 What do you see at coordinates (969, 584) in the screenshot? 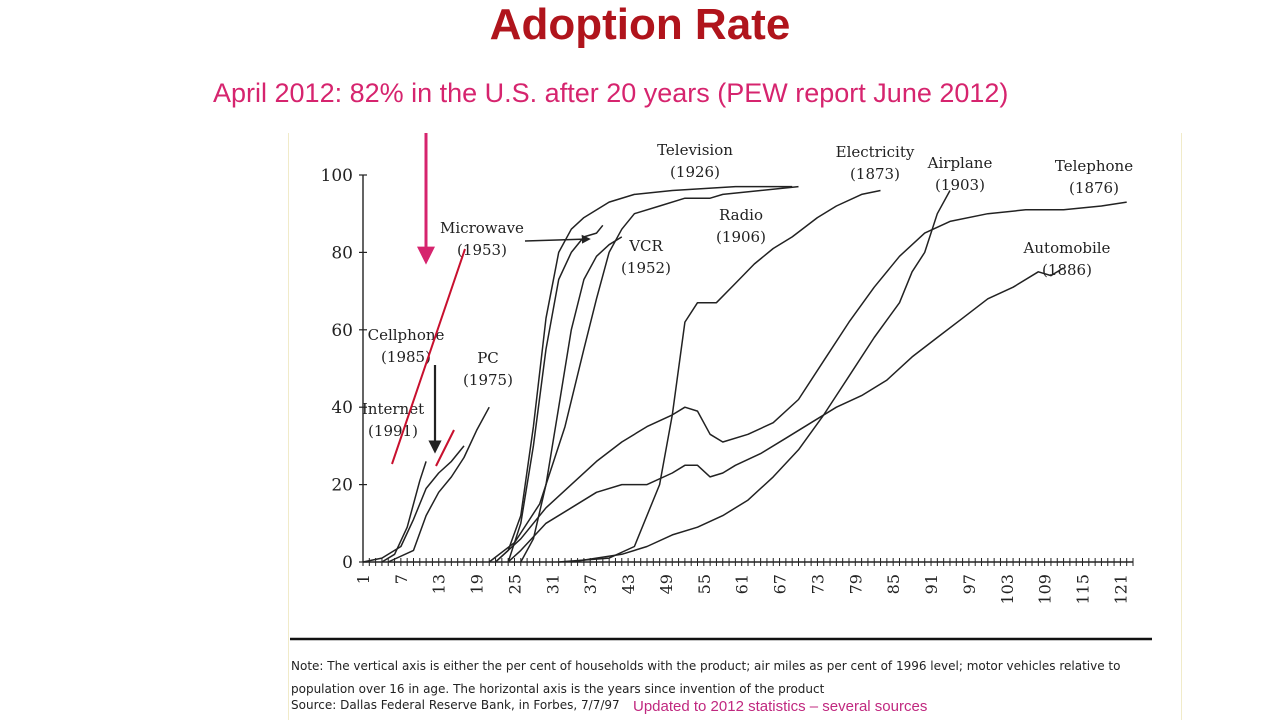
I see `x-tick-label: 97` at bounding box center [969, 584].